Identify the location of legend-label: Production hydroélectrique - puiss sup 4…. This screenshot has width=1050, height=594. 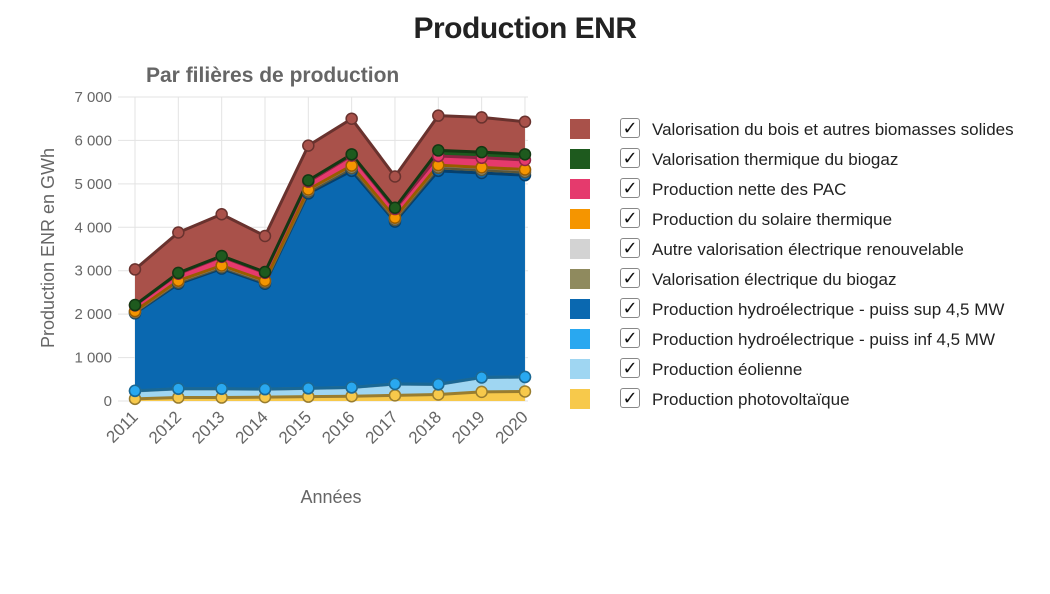
(828, 309).